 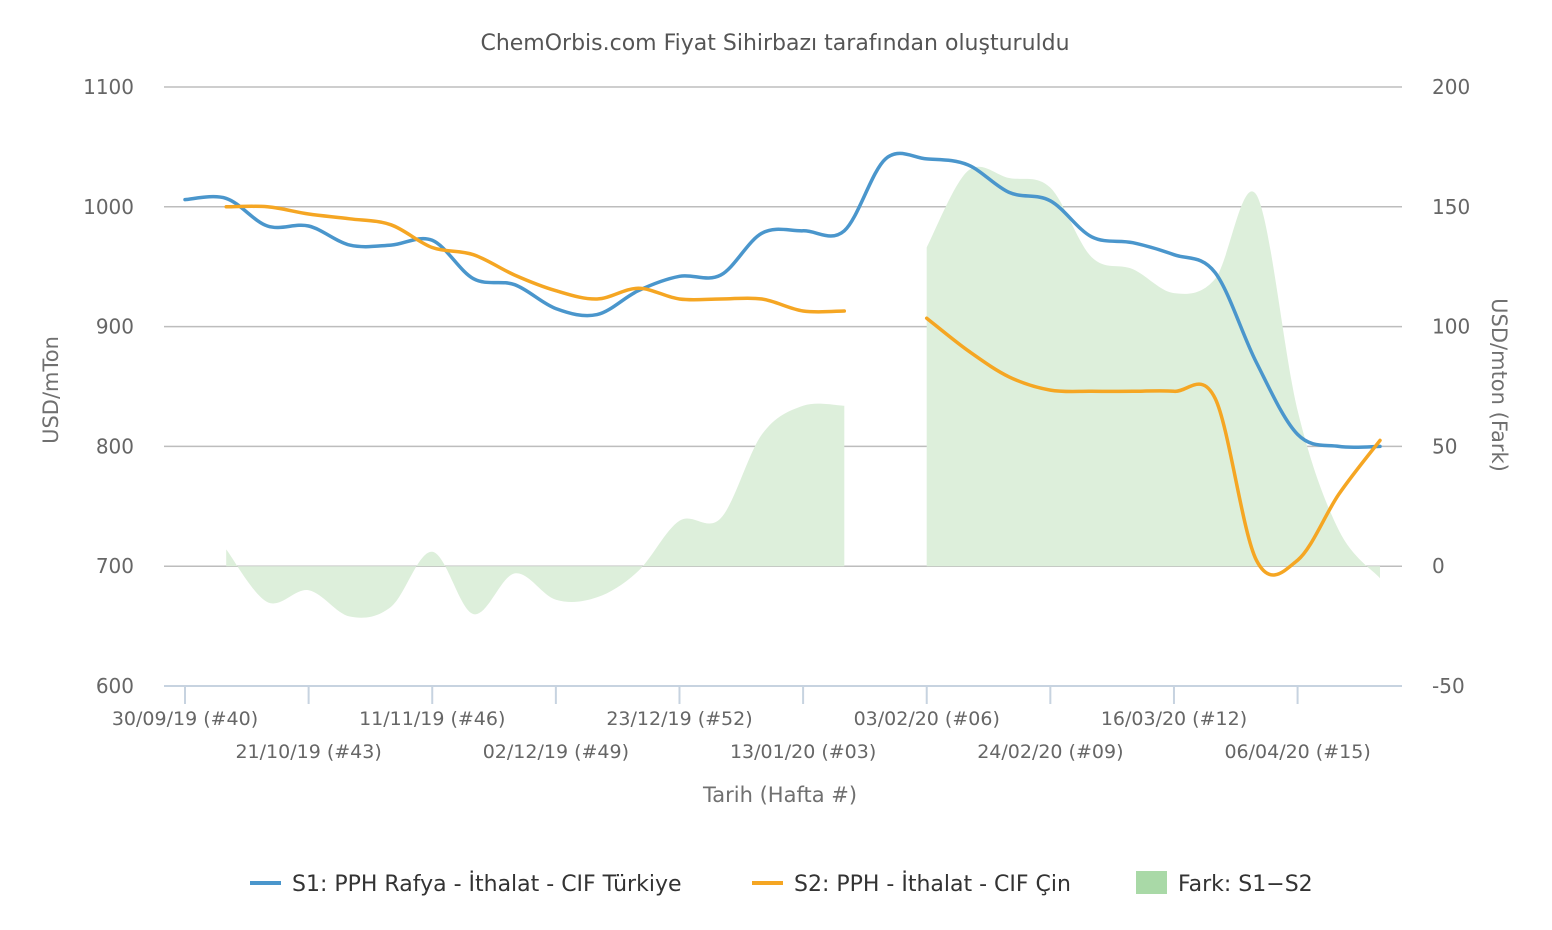 I want to click on y-tick-label-left: 1000, so click(x=108, y=207).